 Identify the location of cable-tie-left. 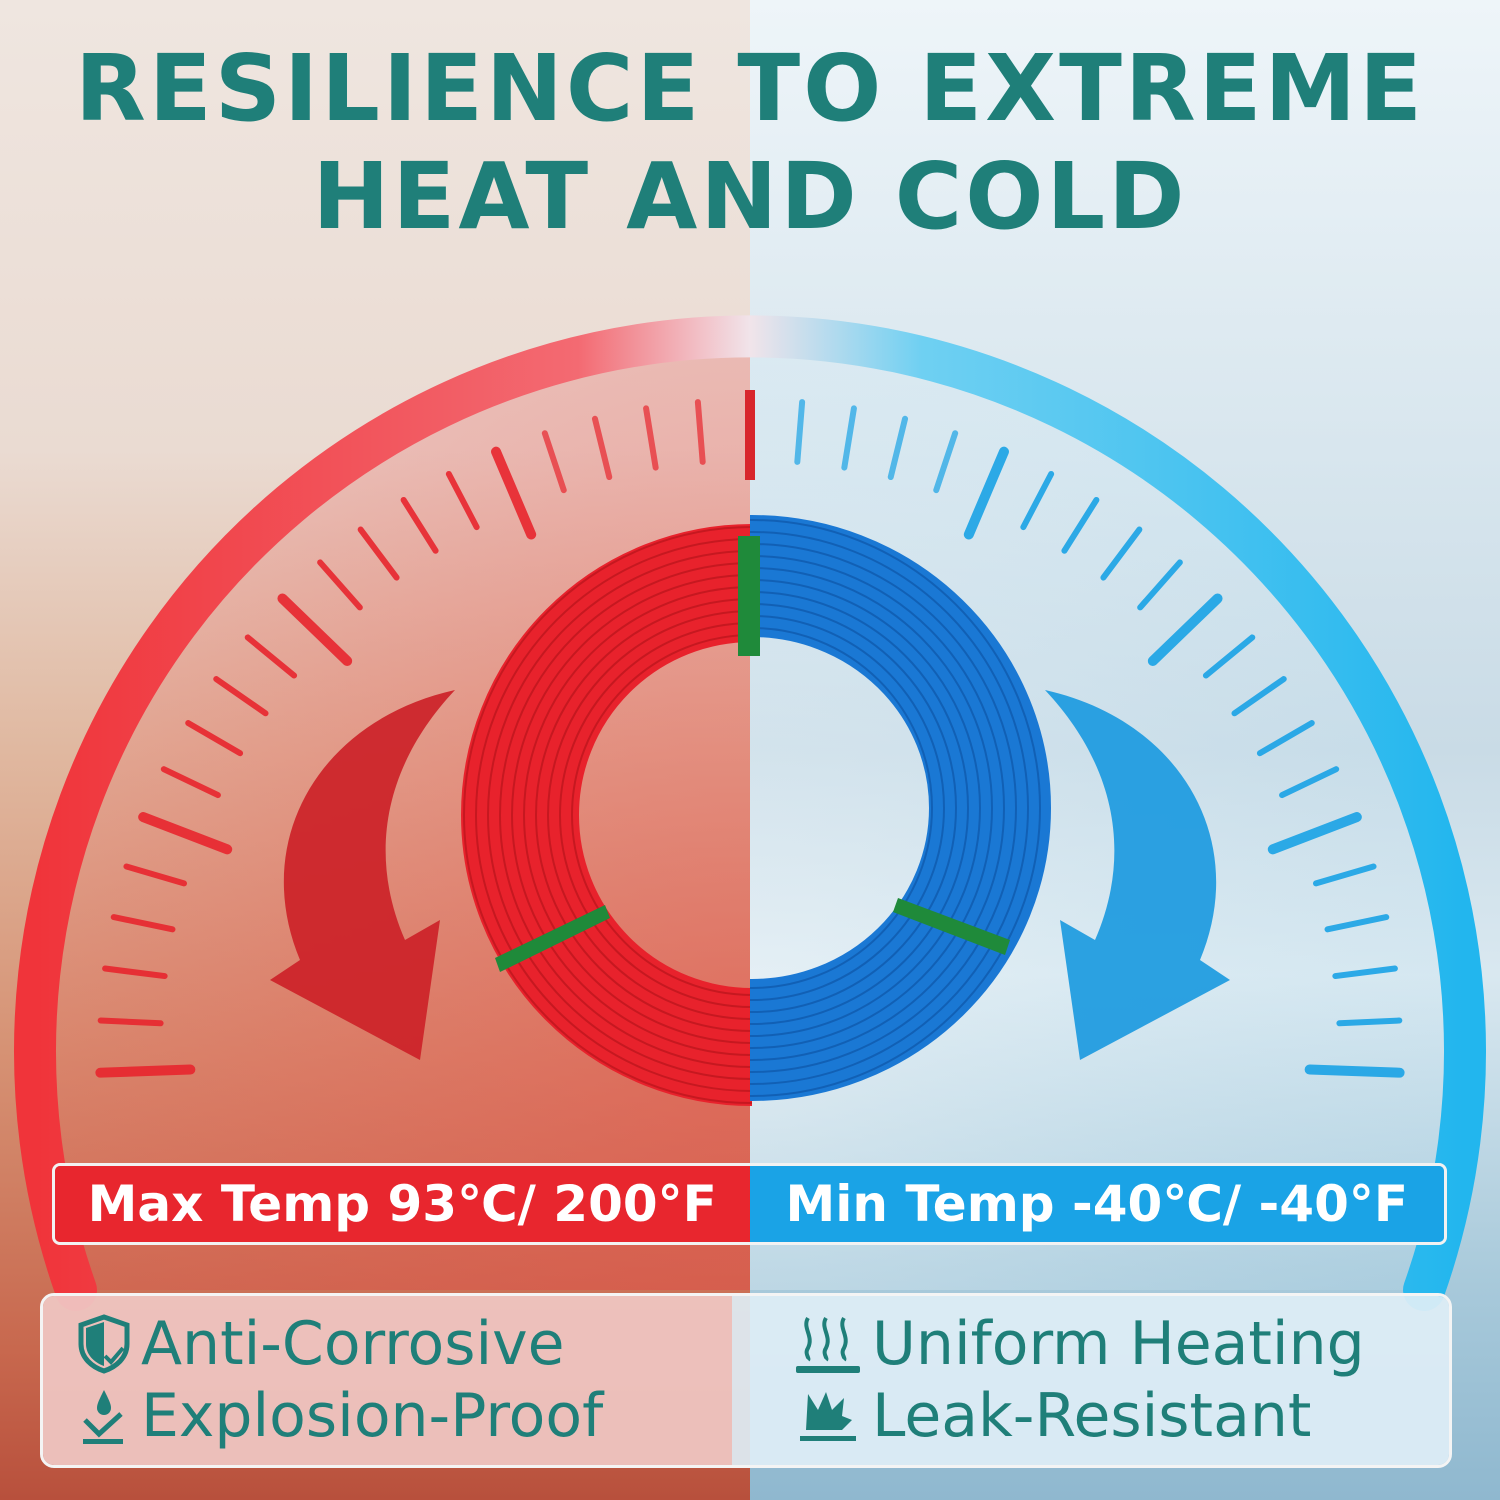
(552, 938).